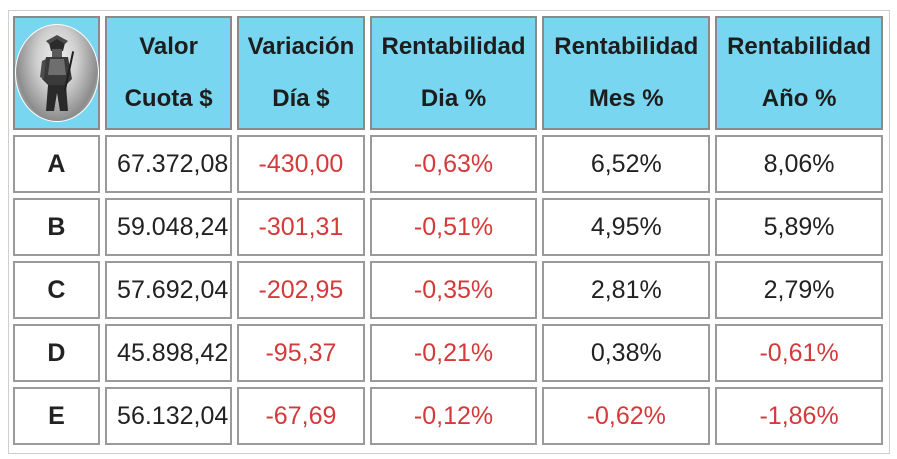 Image resolution: width=897 pixels, height=459 pixels. What do you see at coordinates (799, 227) in the screenshot?
I see `rentabilidad-anio-cell: 5,89%` at bounding box center [799, 227].